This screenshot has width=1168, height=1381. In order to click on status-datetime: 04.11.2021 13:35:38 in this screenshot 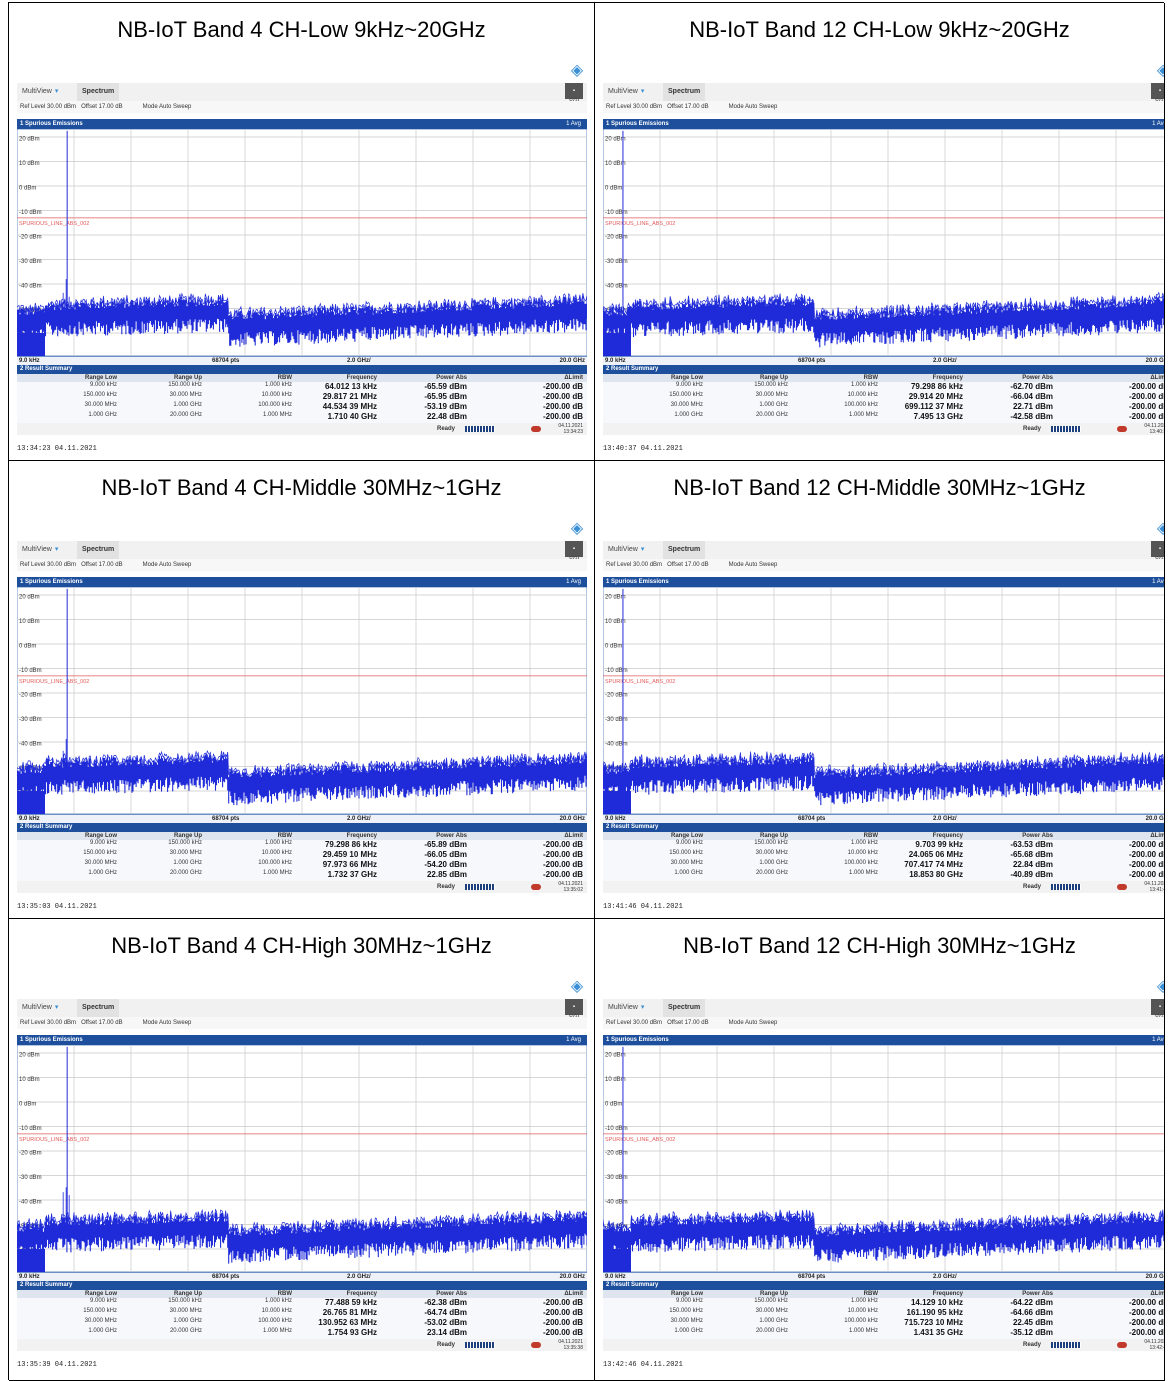, I will do `click(570, 1345)`.